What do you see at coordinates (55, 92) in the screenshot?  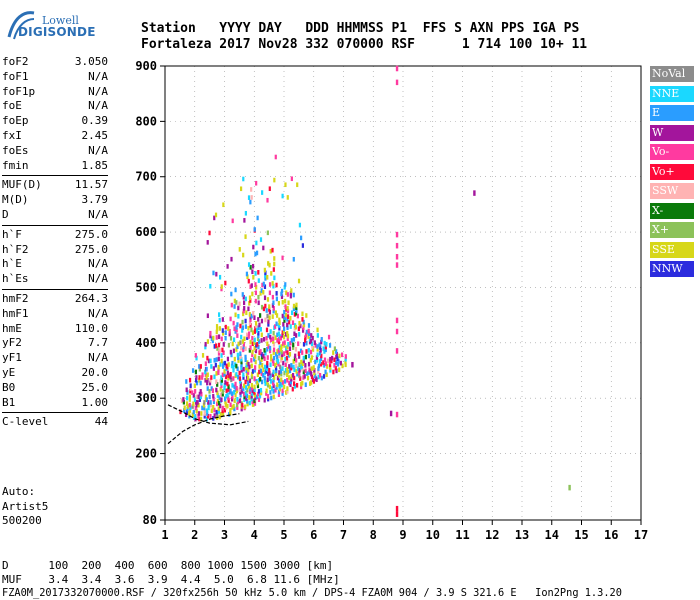 I see `param-row: foF1p N/A` at bounding box center [55, 92].